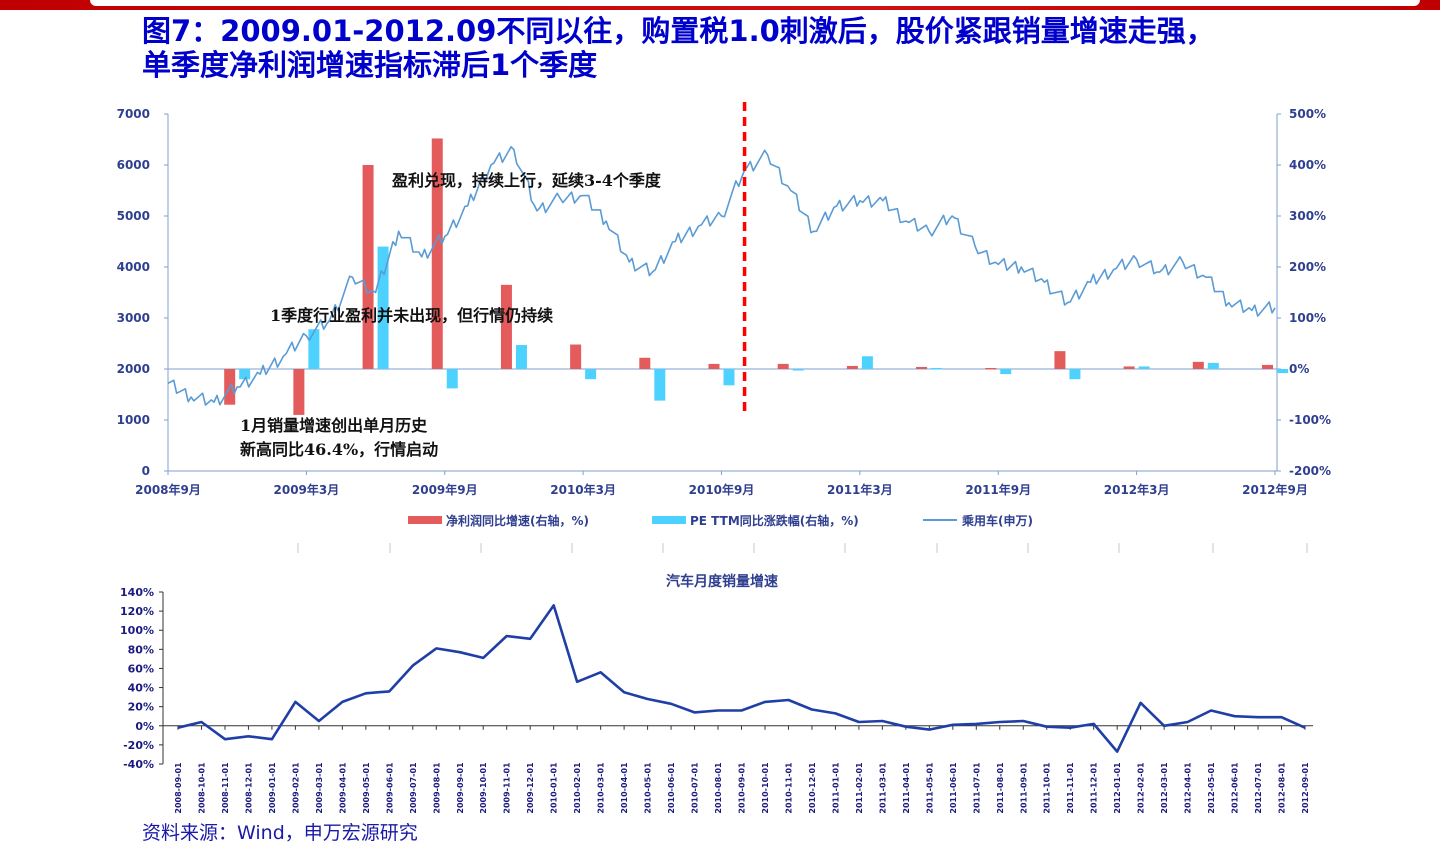 The image size is (1440, 864). Describe the element at coordinates (774, 520) in the screenshot. I see `legend-label-pe-ttm: PE TTM同比涨跌幅(右轴，%)` at that location.